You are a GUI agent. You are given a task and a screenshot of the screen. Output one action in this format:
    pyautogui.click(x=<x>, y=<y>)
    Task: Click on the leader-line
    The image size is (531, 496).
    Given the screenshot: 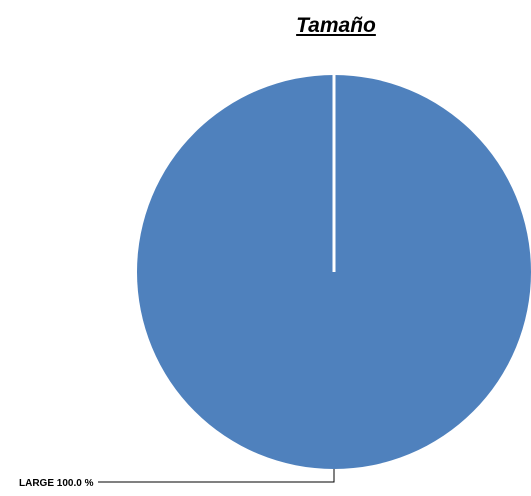 What is the action you would take?
    pyautogui.click(x=216, y=476)
    